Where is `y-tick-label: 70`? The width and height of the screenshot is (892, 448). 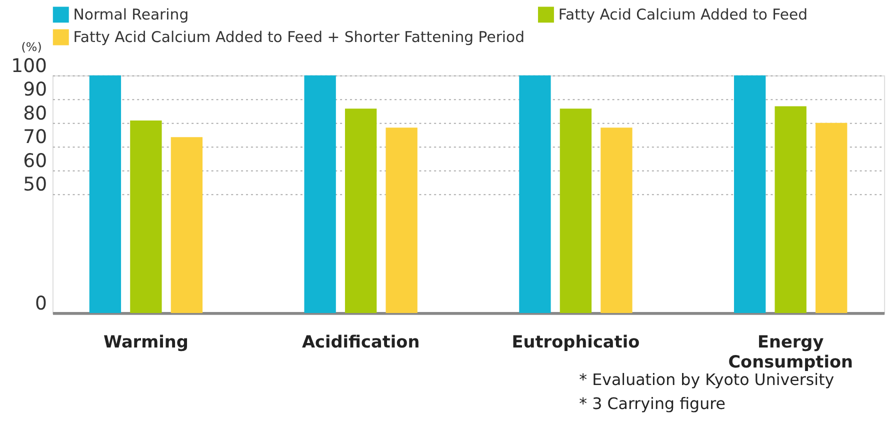
y-tick-label: 70 is located at coordinates (35, 137).